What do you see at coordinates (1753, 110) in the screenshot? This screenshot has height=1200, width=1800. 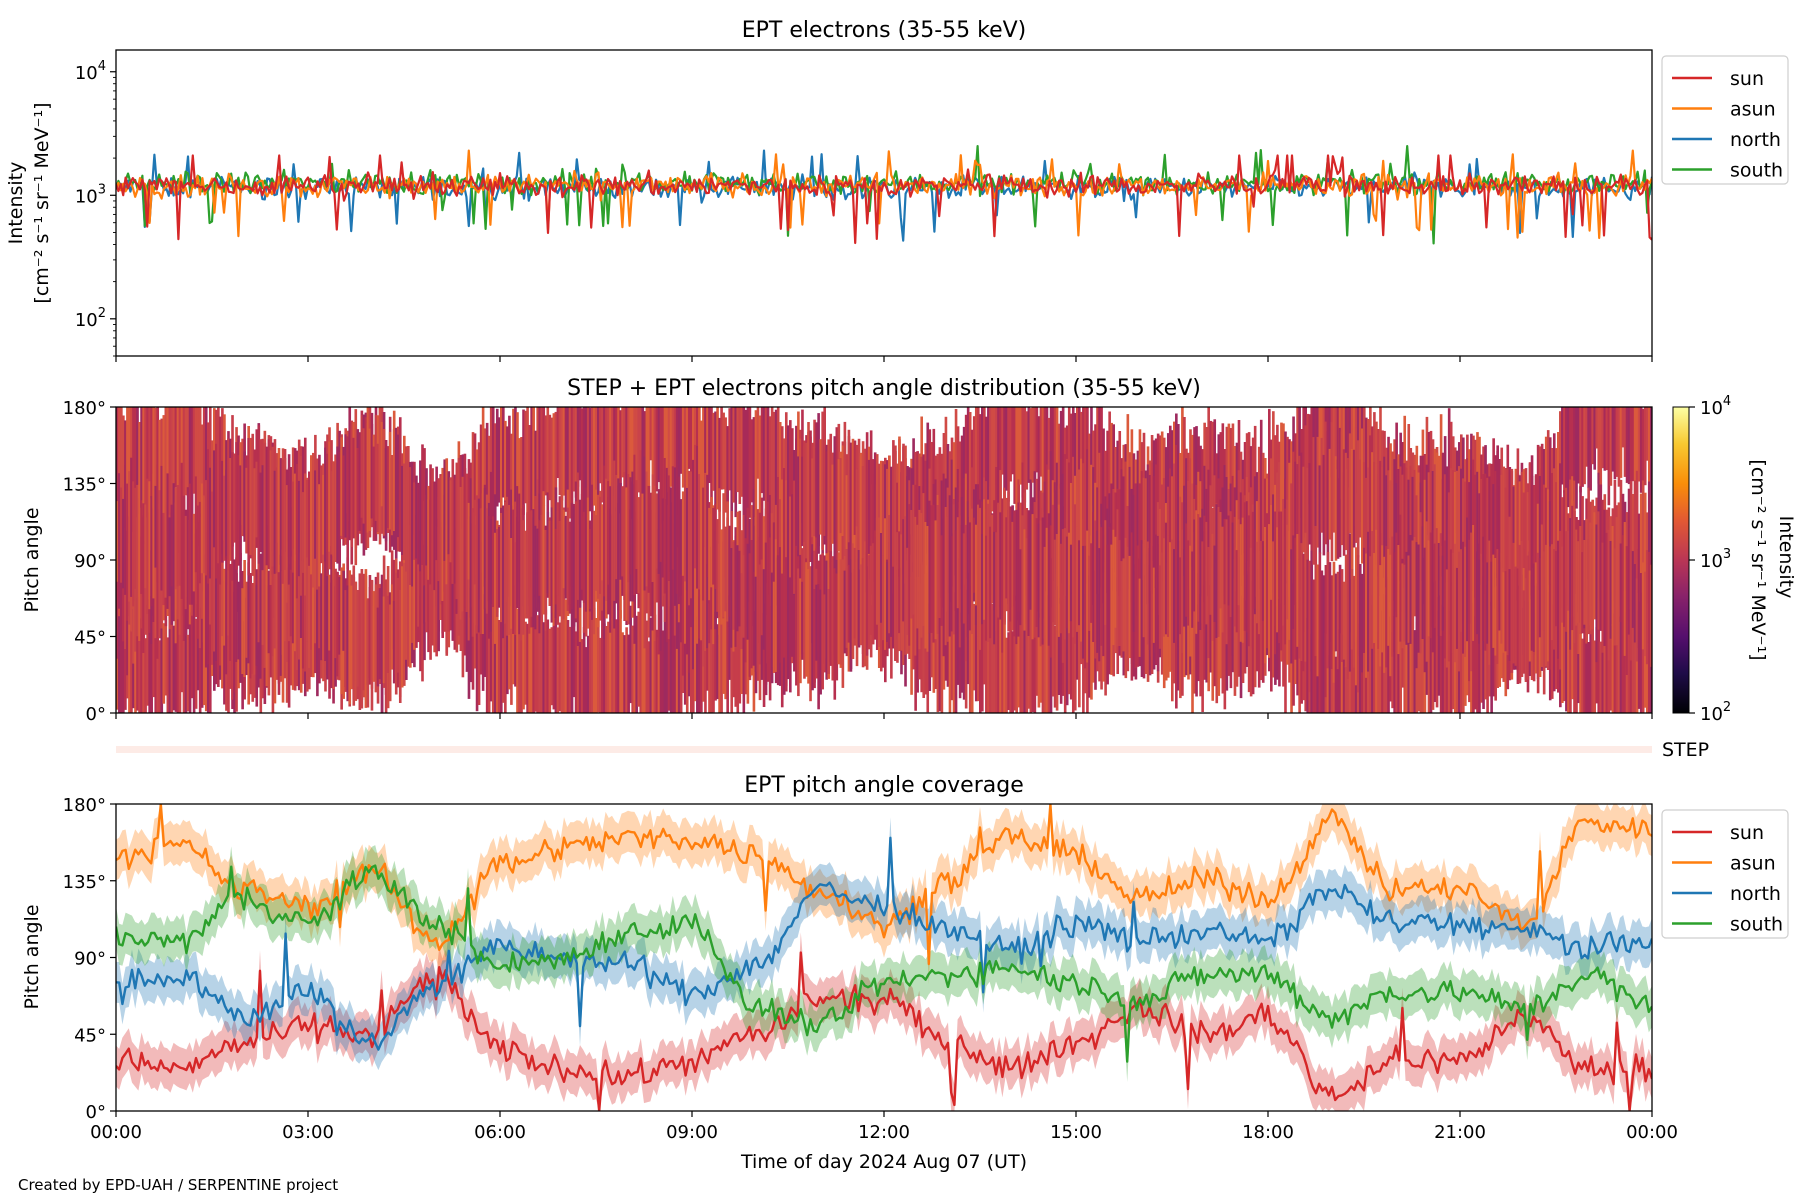 I see `legend-label-asun: asun` at bounding box center [1753, 110].